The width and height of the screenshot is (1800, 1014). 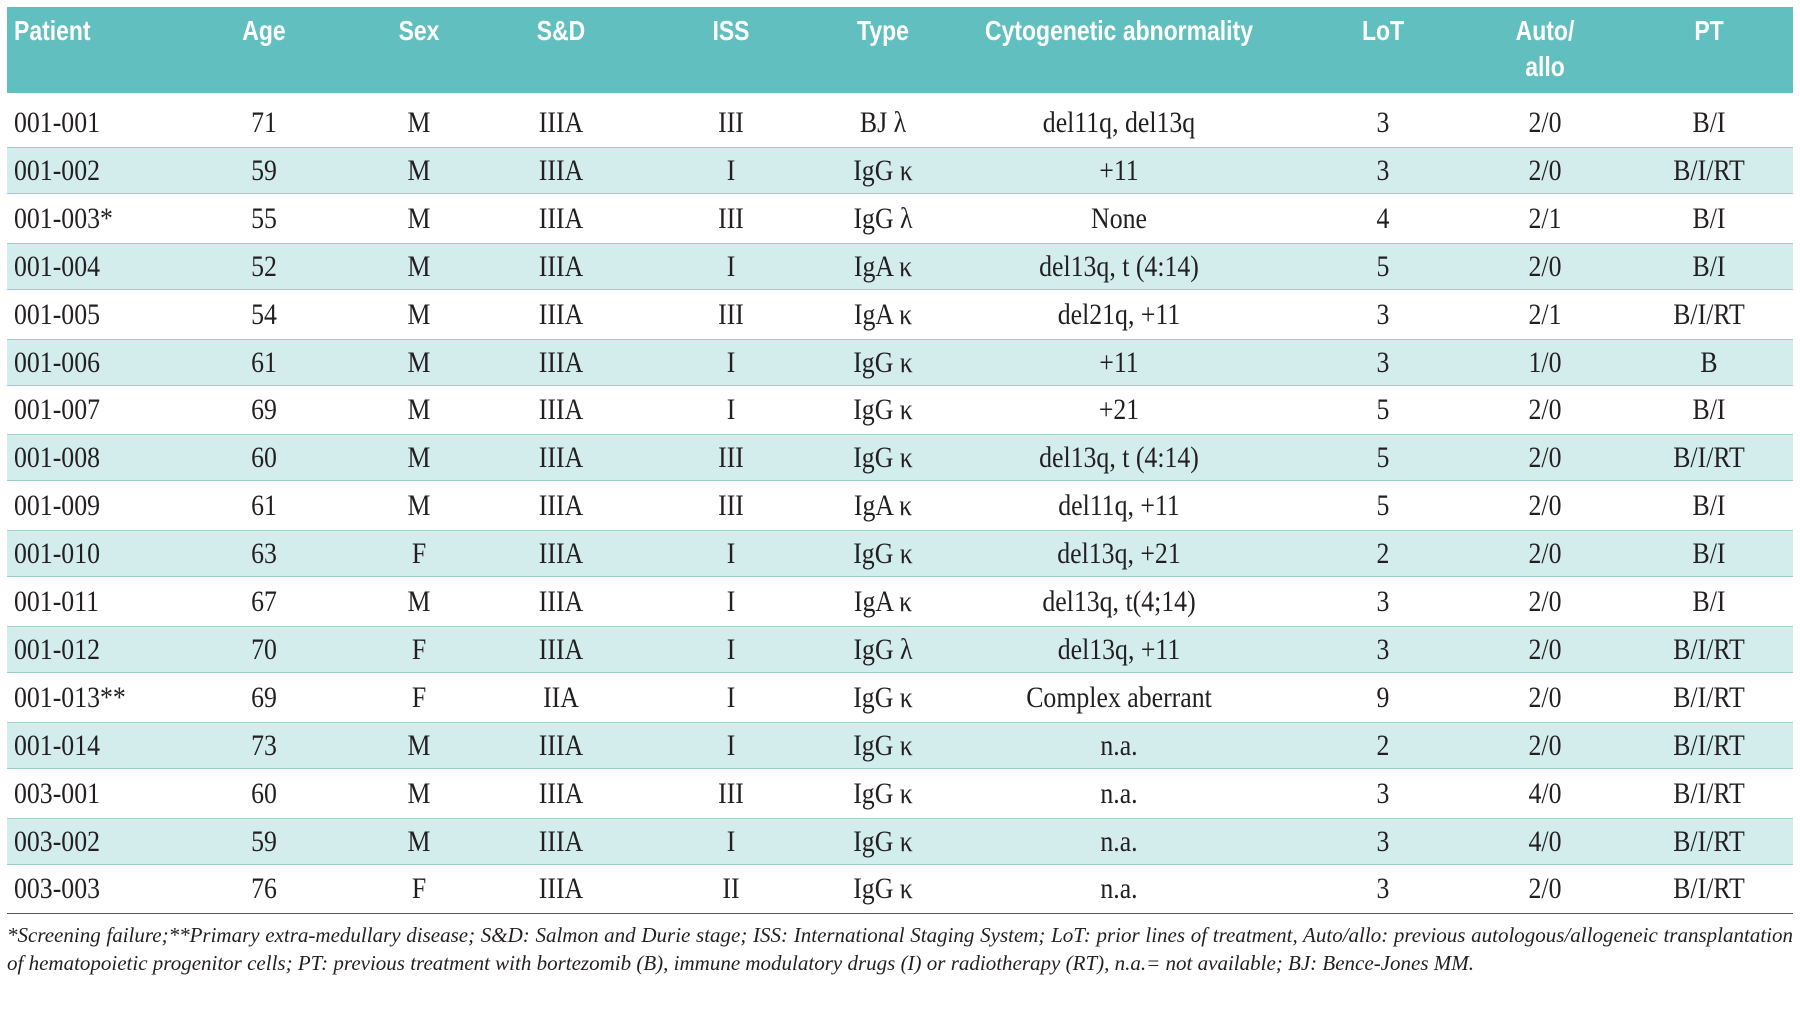 What do you see at coordinates (57, 745) in the screenshot?
I see `table-cell: 001-014` at bounding box center [57, 745].